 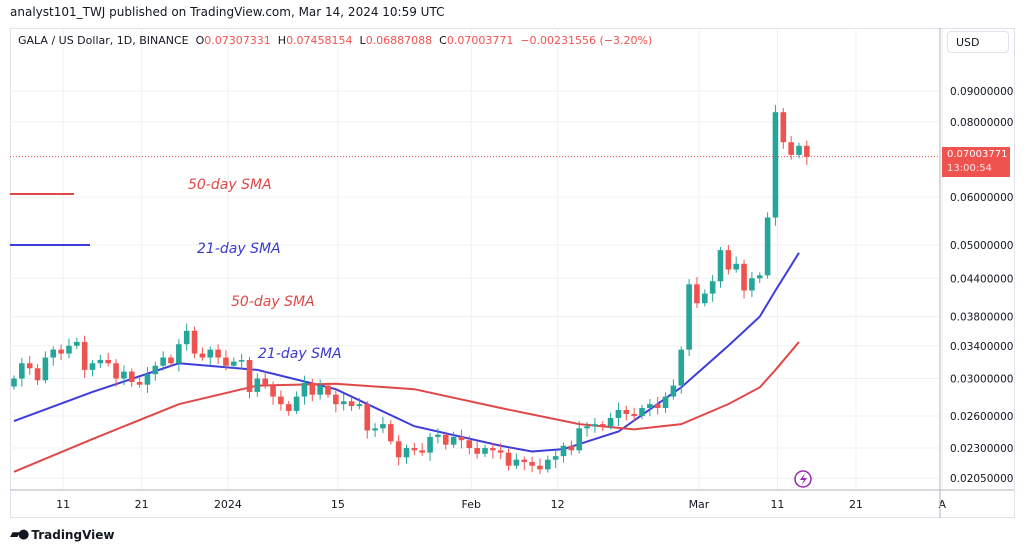 I want to click on bar-countdown: 13:00:54, so click(x=969, y=168).